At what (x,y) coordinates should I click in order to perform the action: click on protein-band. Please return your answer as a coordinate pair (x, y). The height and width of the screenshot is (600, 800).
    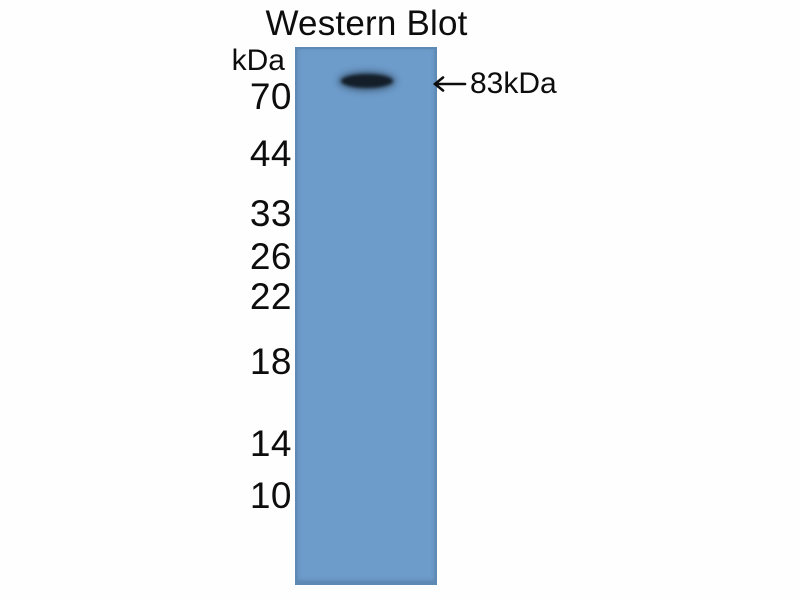
    Looking at the image, I should click on (367, 81).